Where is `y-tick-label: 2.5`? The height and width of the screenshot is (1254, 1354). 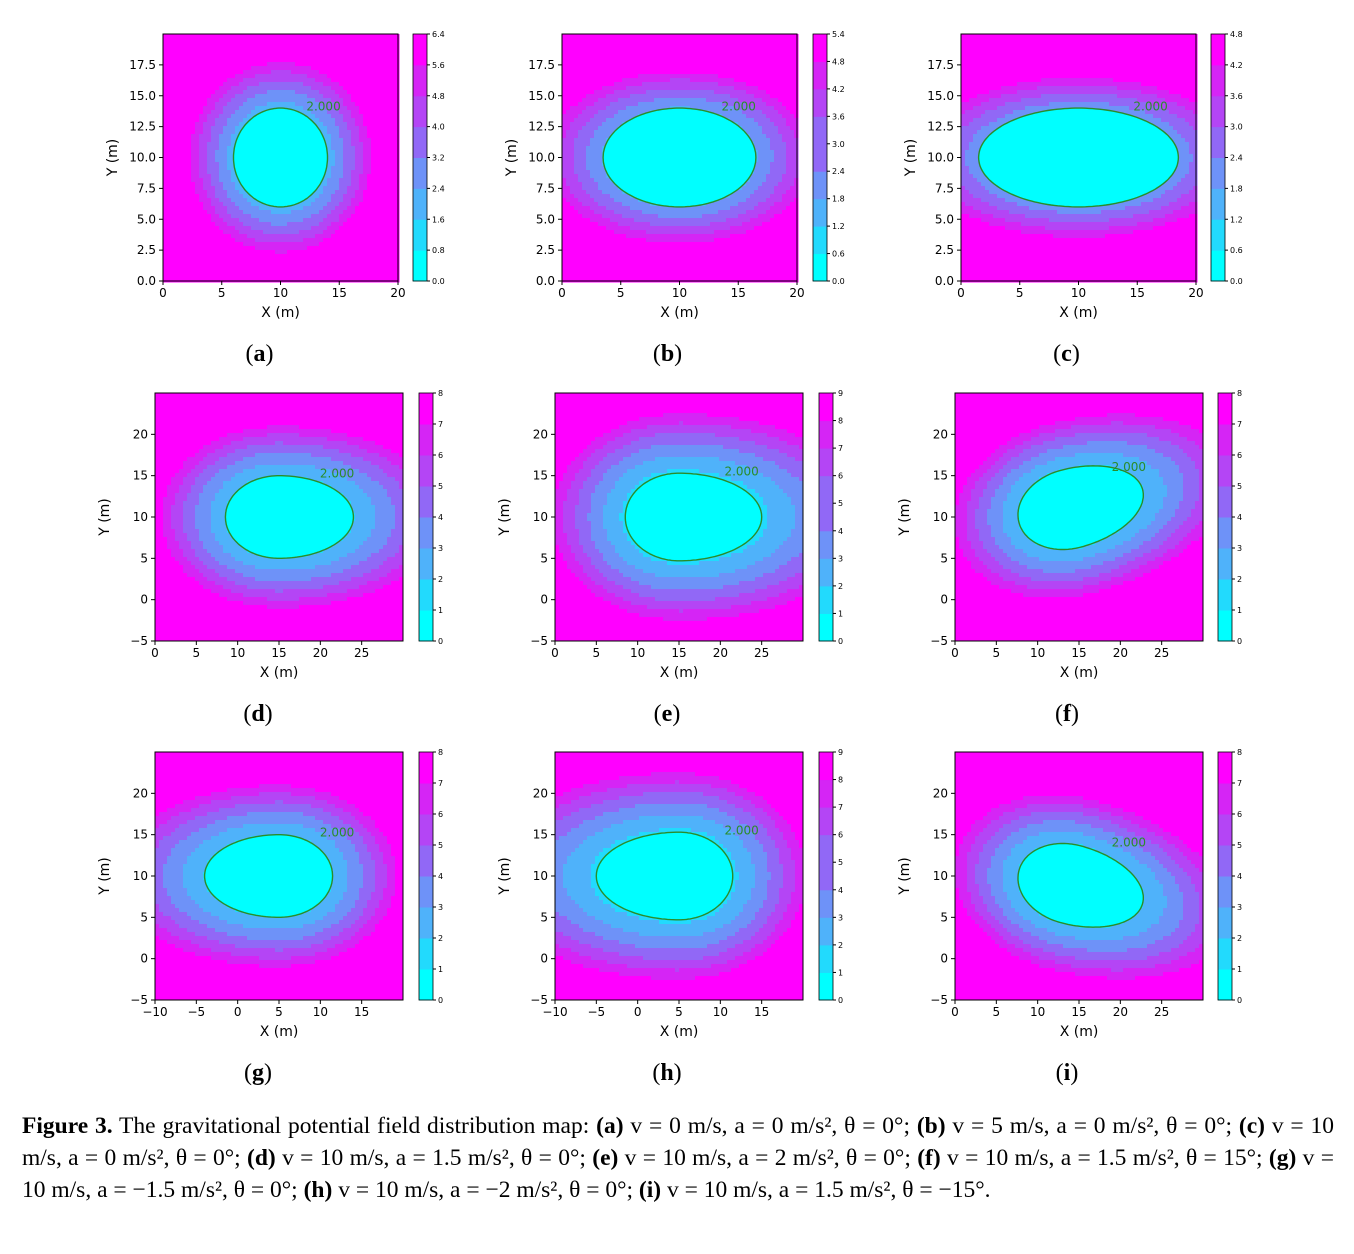
y-tick-label: 2.5 is located at coordinates (545, 250).